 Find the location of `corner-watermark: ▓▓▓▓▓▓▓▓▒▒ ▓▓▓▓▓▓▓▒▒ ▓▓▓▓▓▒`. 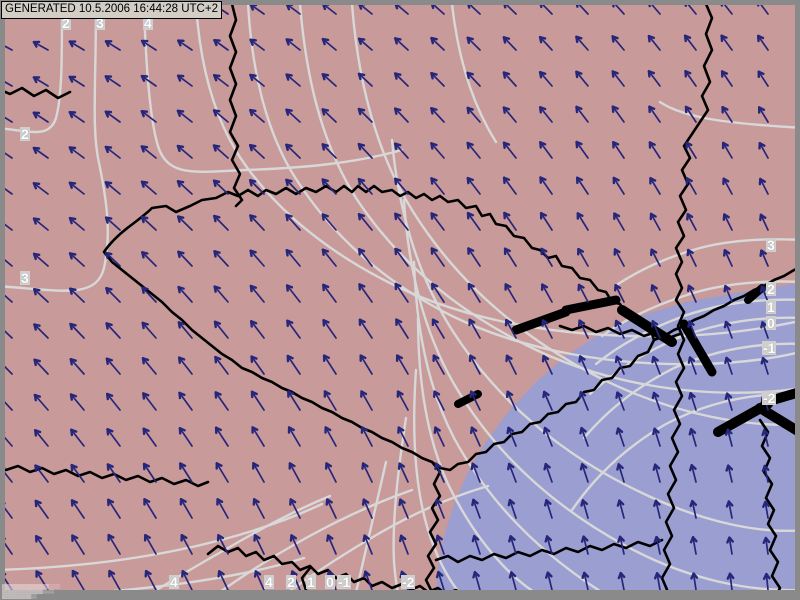

corner-watermark: ▓▓▓▓▓▓▓▓▒▒ ▓▓▓▓▓▓▓▒▒ ▓▓▓▓▓▒ is located at coordinates (31, 591).